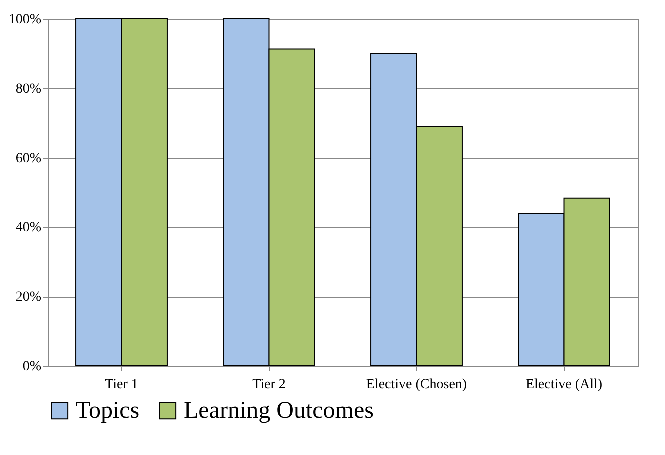 This screenshot has height=455, width=665. I want to click on x-tick-label: Tier 2, so click(269, 385).